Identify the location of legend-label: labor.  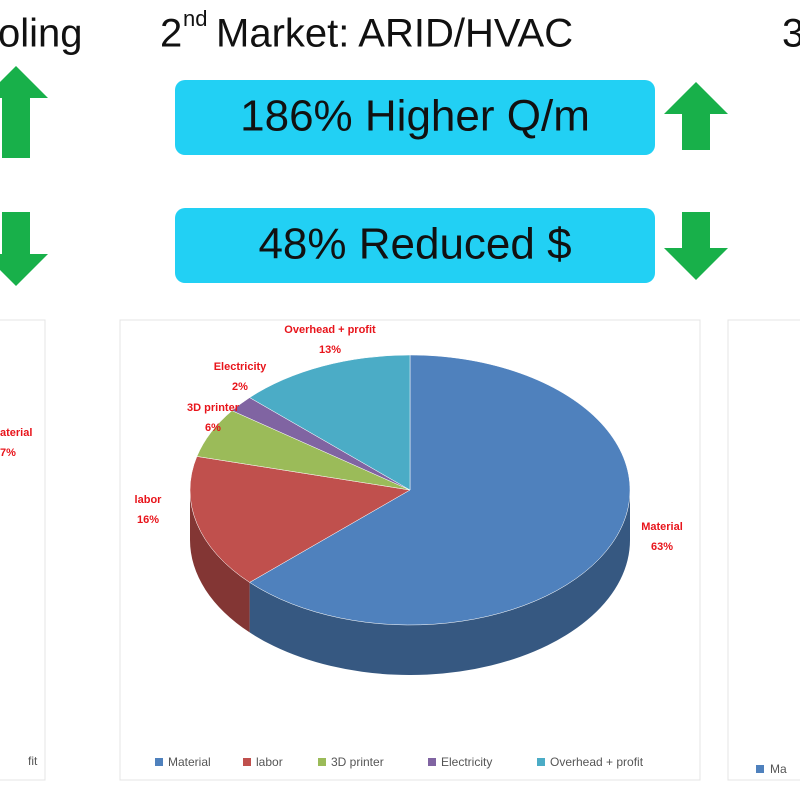
(269, 762).